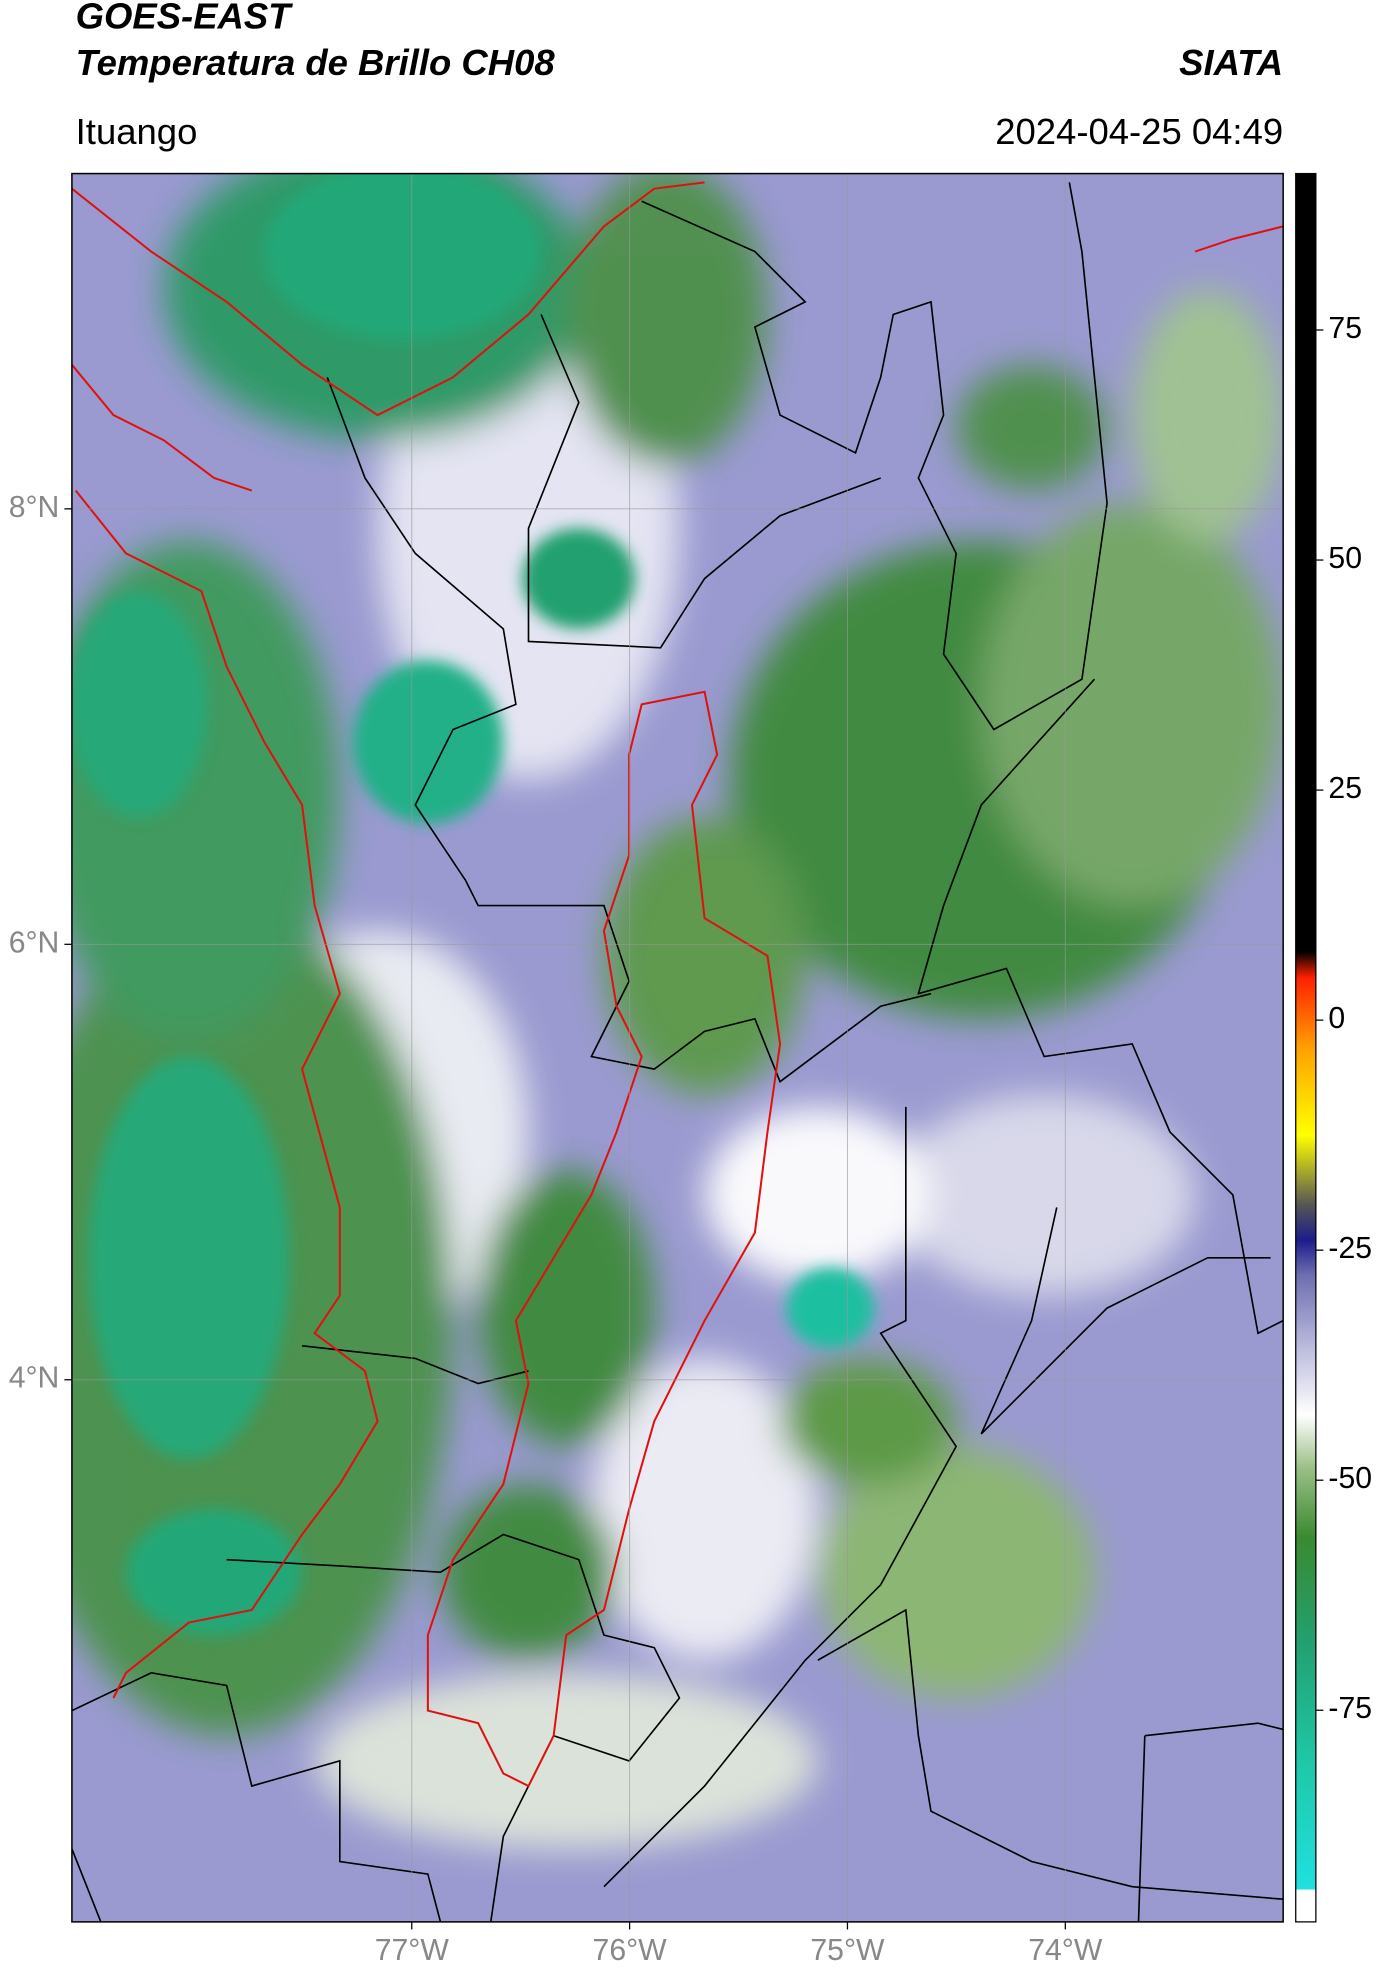 This screenshot has width=1384, height=1981. I want to click on x-tick-label: 76°W, so click(630, 1950).